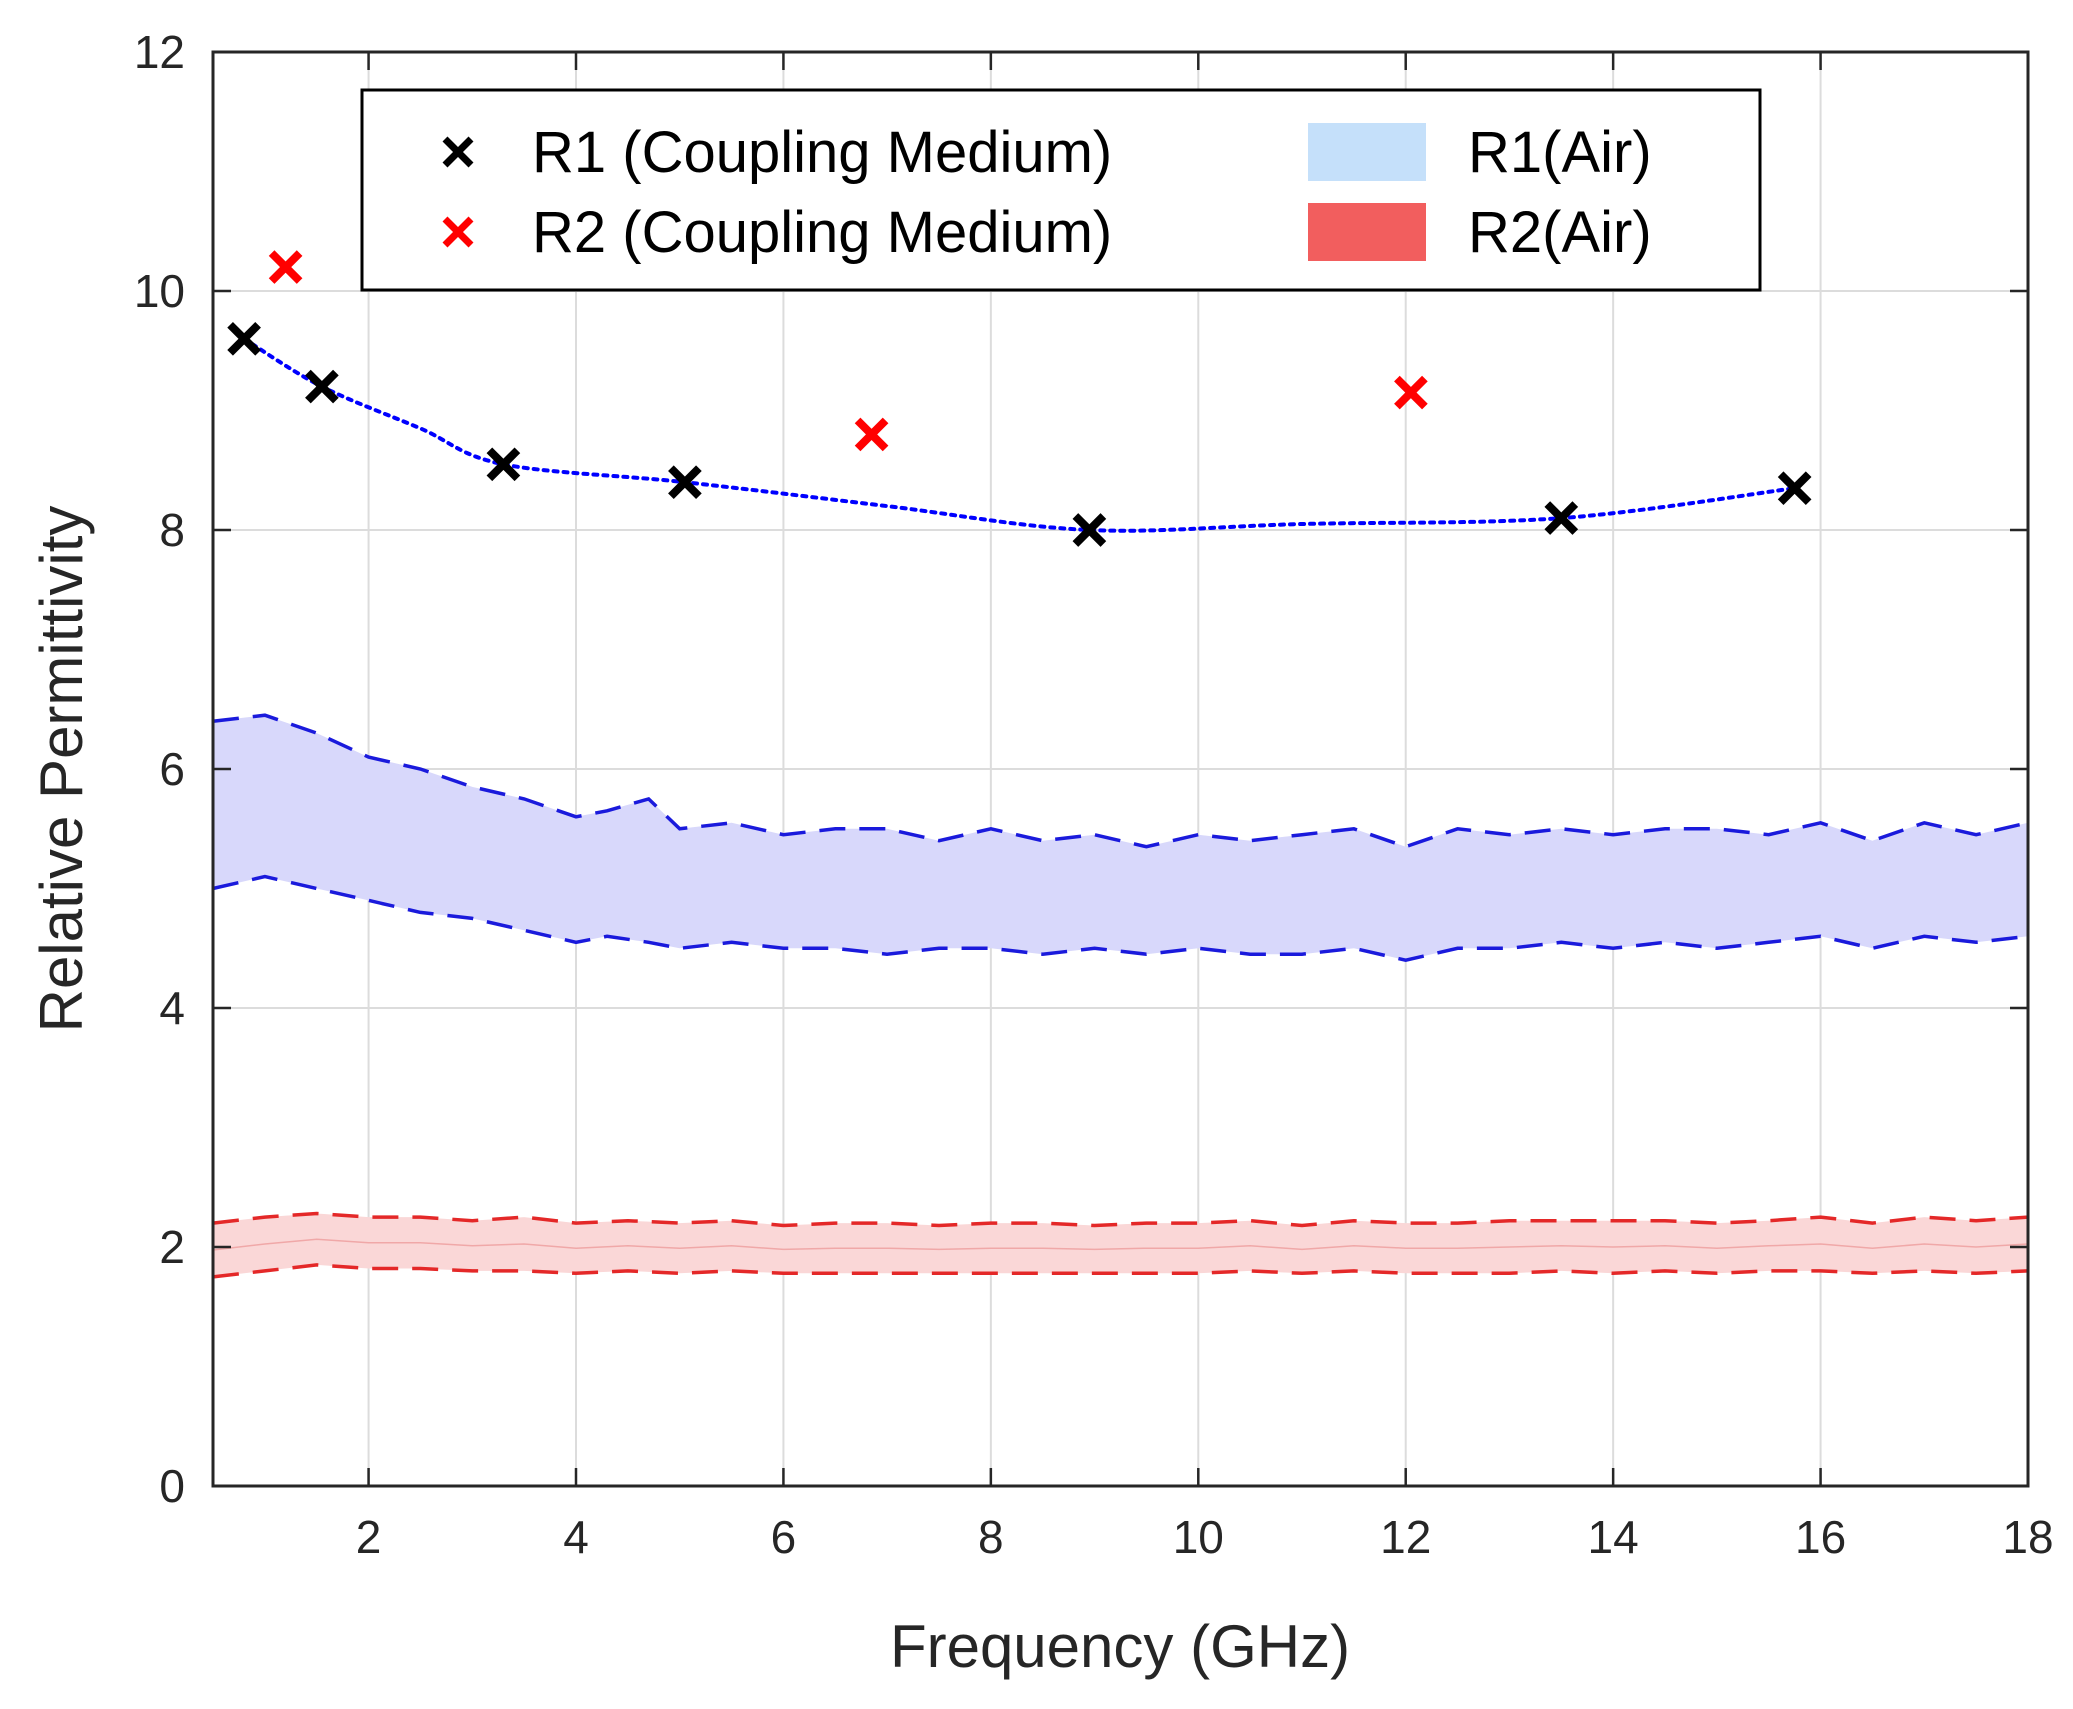 The height and width of the screenshot is (1709, 2073). I want to click on x-axis-label: Frequency (GHz), so click(1120, 1646).